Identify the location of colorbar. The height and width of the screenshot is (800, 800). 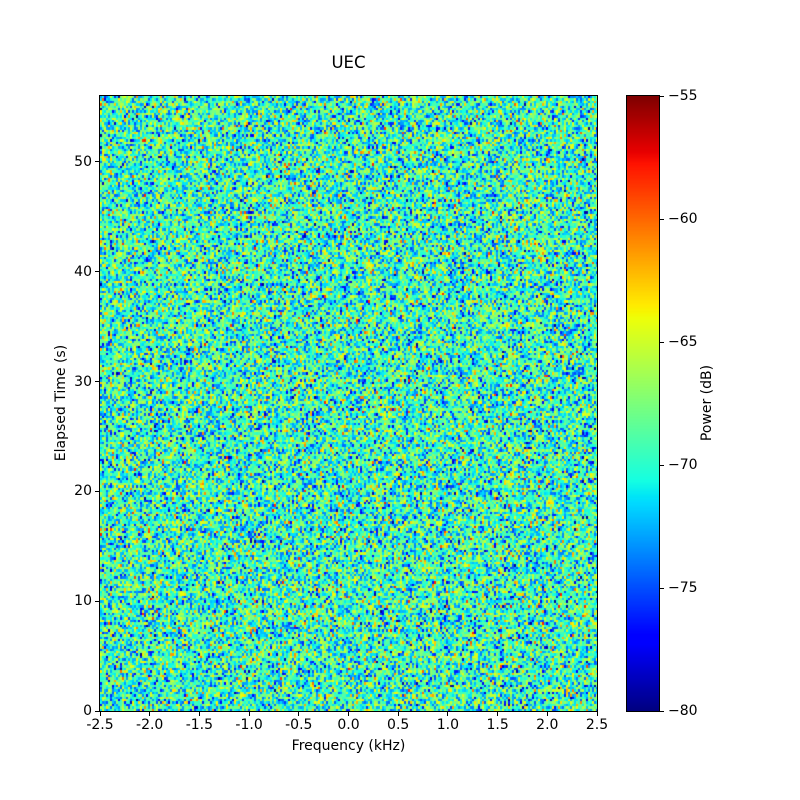
(643, 403).